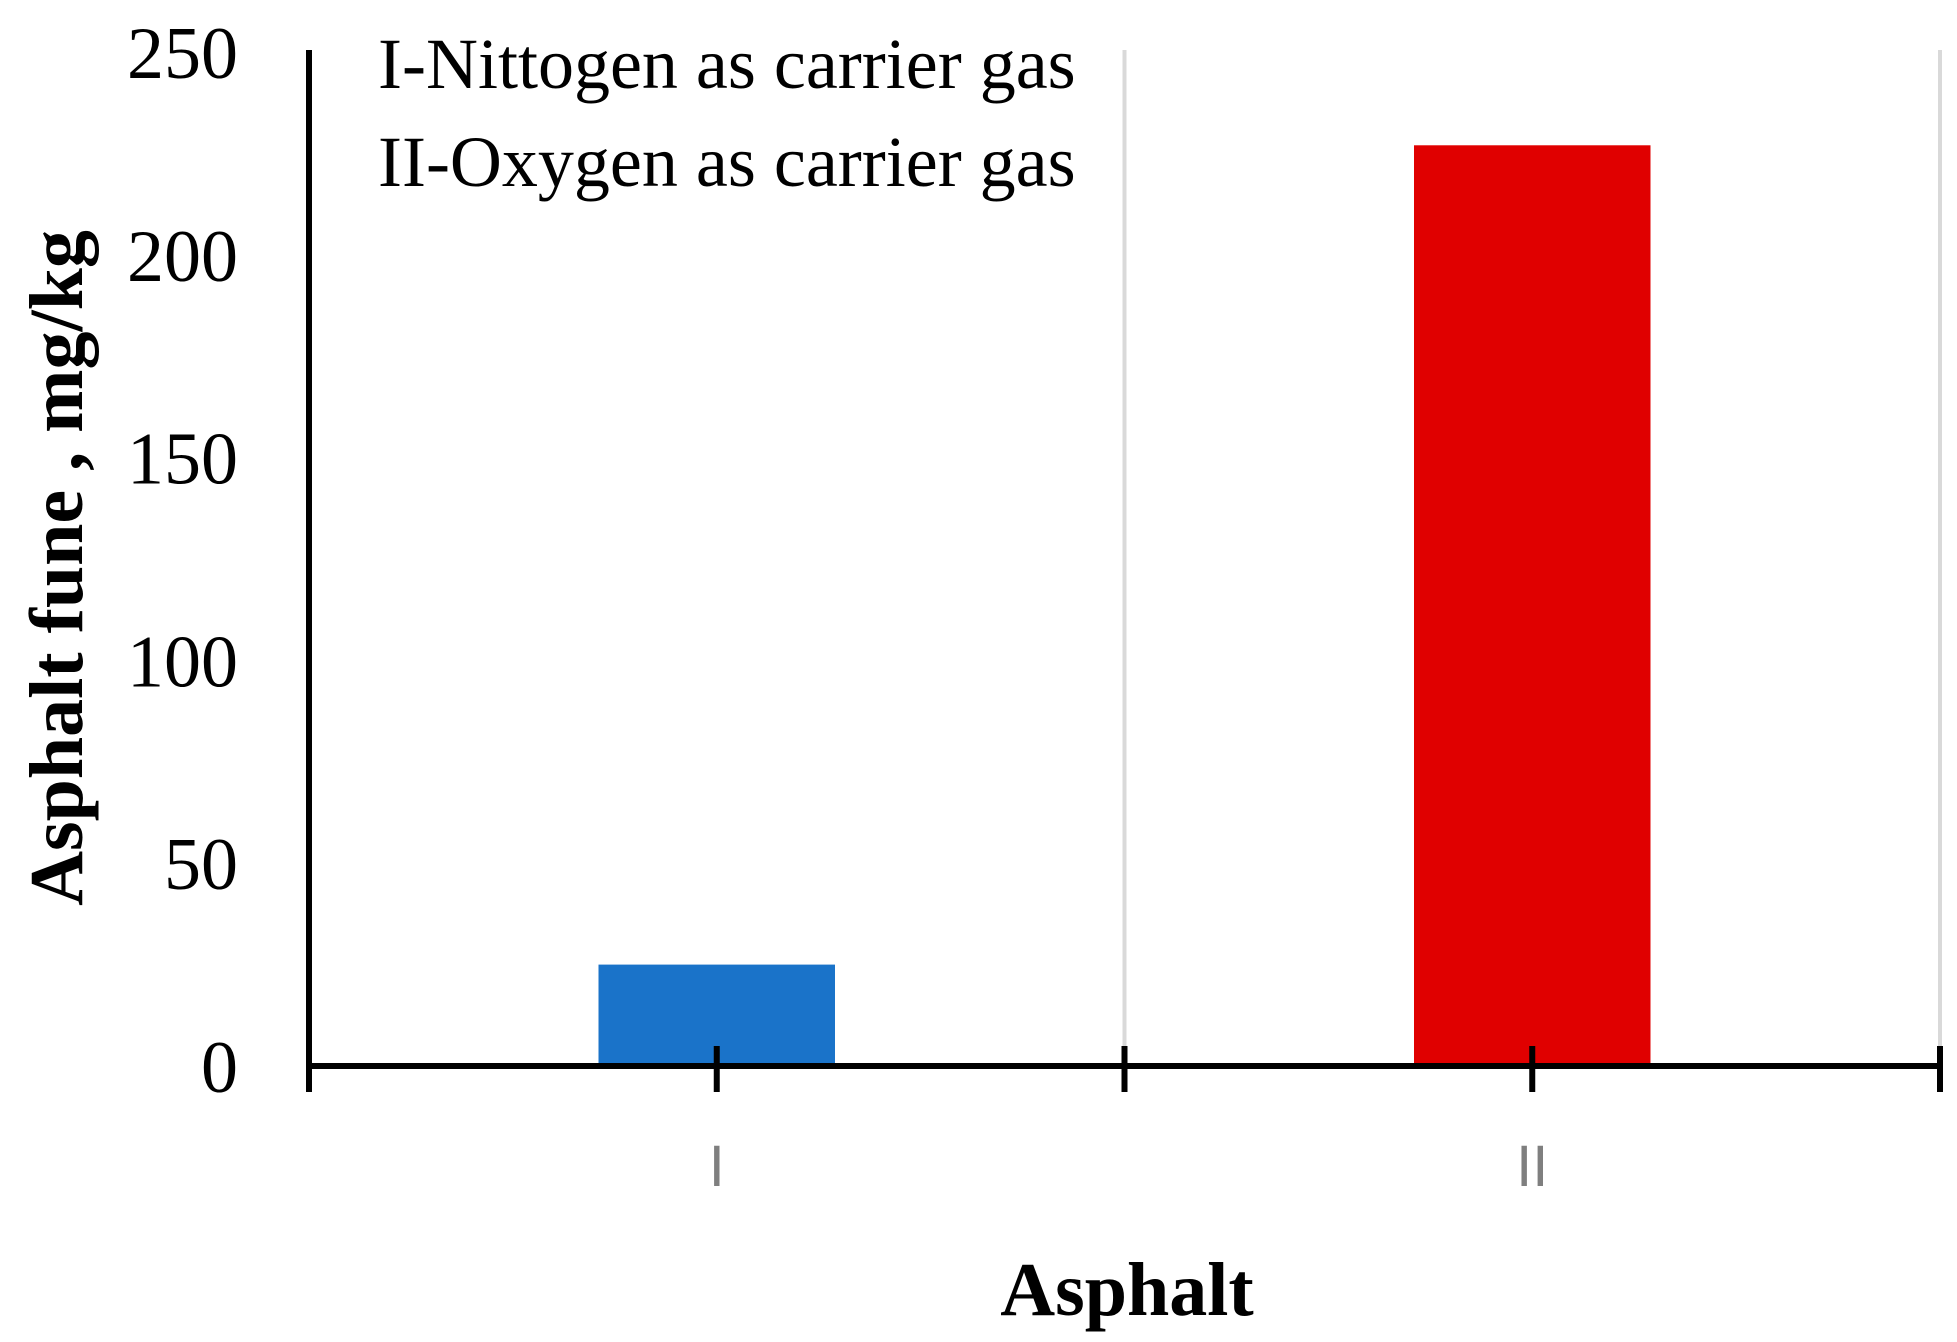 This screenshot has width=1957, height=1342. Describe the element at coordinates (1126, 1290) in the screenshot. I see `x-axis-title: Asphalt` at that location.